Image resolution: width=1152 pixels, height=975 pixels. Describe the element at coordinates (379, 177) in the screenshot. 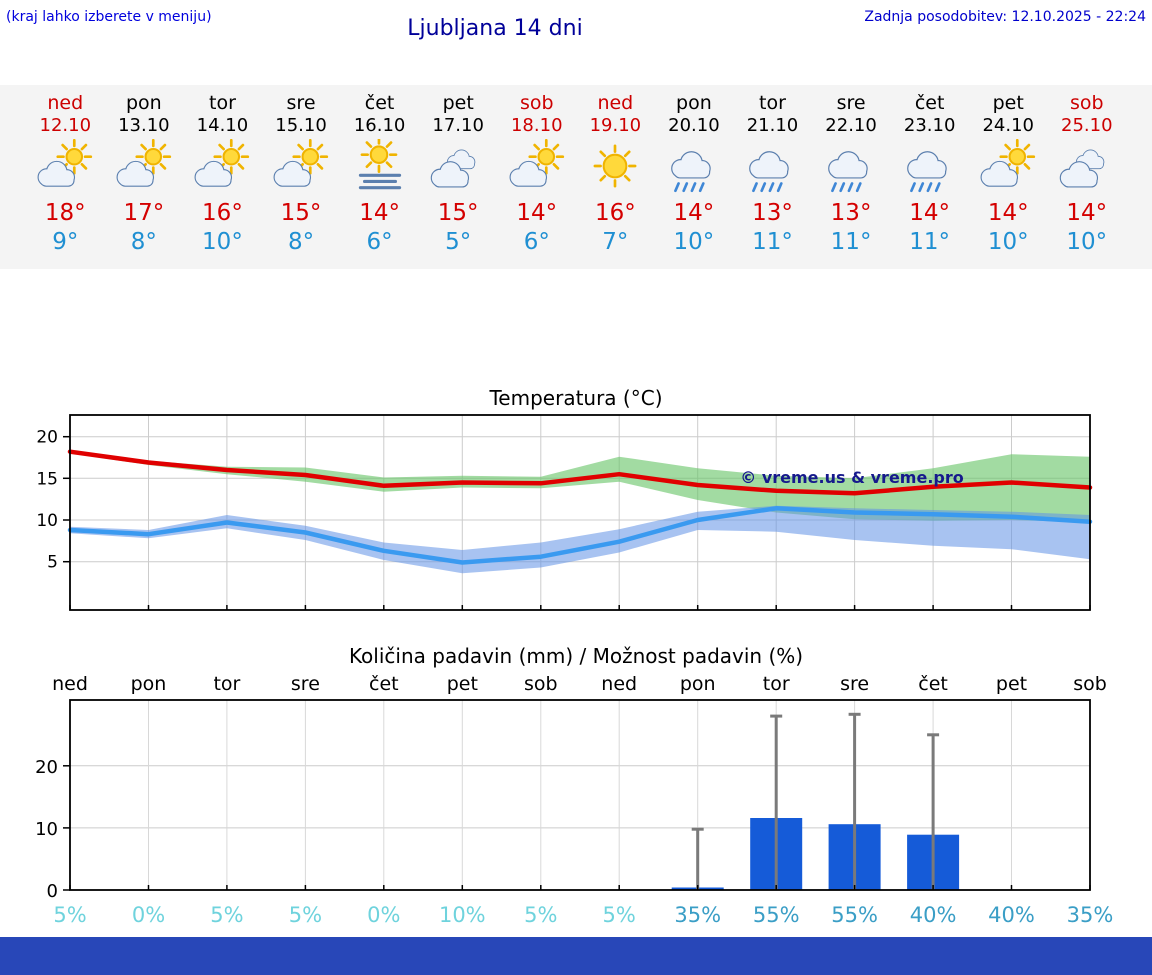

I see `forecast-day-column: čet 16.10 14° 6°` at that location.